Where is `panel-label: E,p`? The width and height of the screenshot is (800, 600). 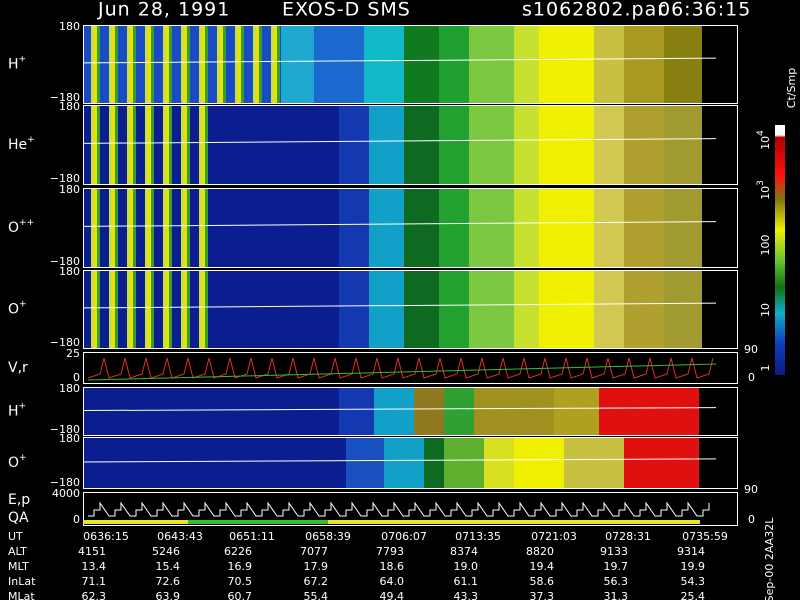
panel-label: E,p is located at coordinates (19, 500).